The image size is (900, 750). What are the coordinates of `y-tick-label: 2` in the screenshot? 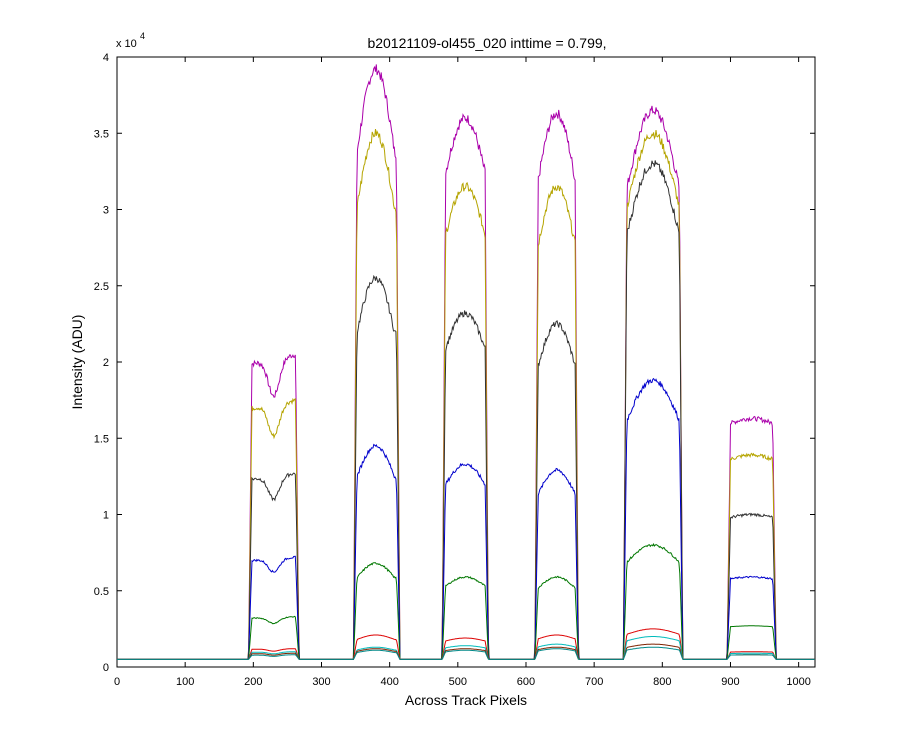 It's located at (106, 363).